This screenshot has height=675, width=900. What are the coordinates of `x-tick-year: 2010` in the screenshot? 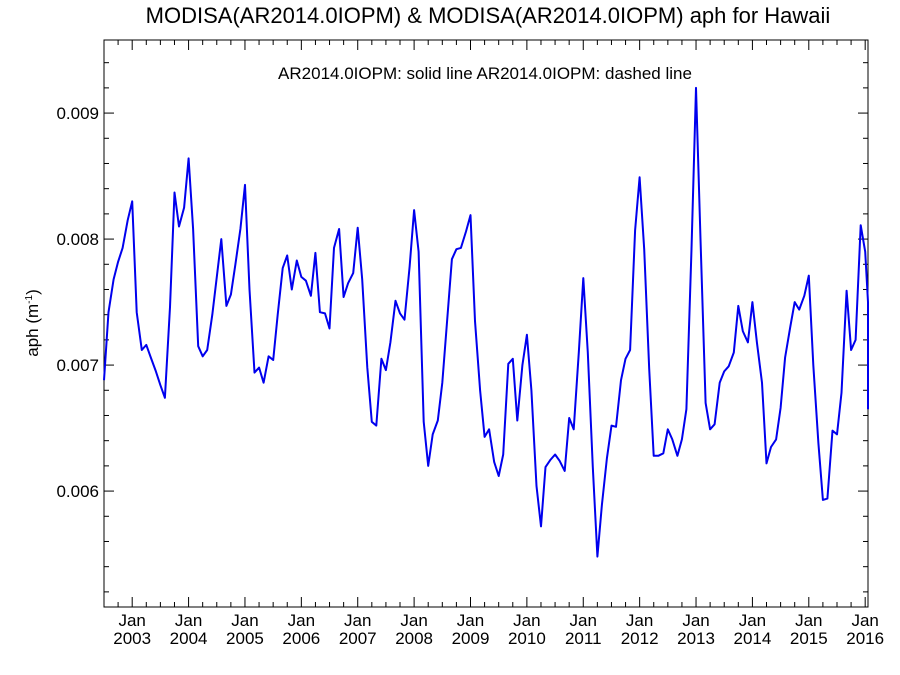 It's located at (527, 638).